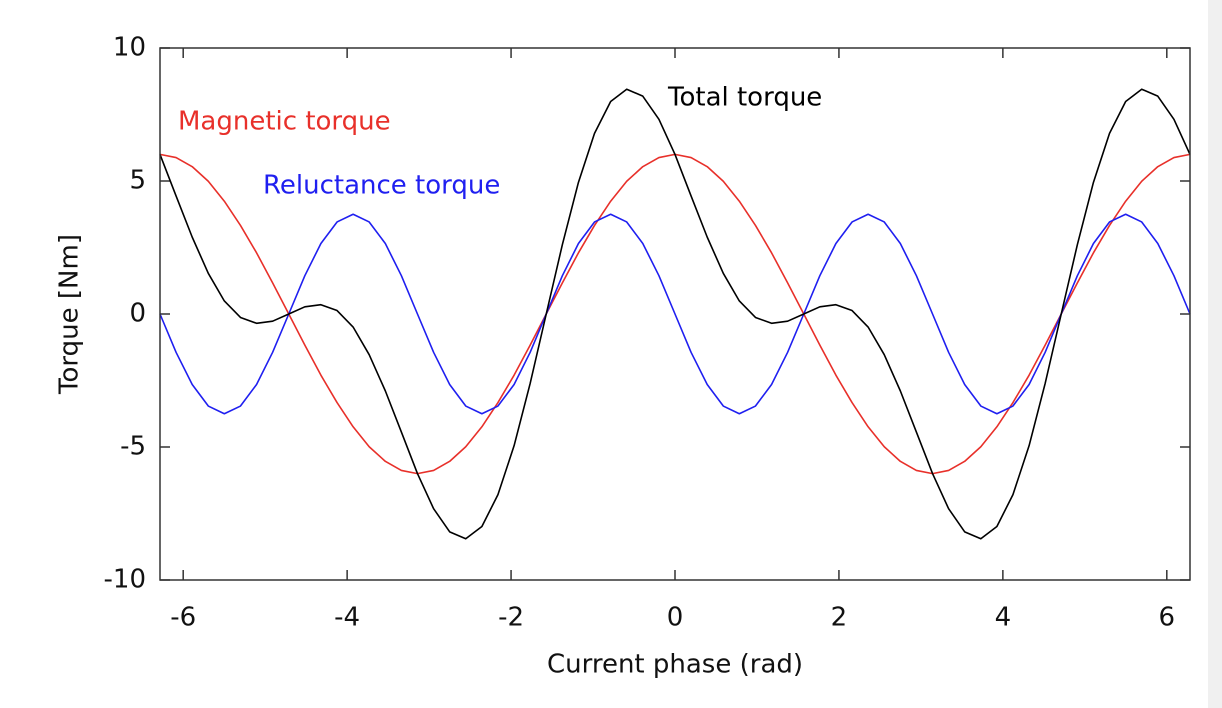 Image resolution: width=1222 pixels, height=708 pixels. What do you see at coordinates (133, 447) in the screenshot?
I see `y-tick-label: -5` at bounding box center [133, 447].